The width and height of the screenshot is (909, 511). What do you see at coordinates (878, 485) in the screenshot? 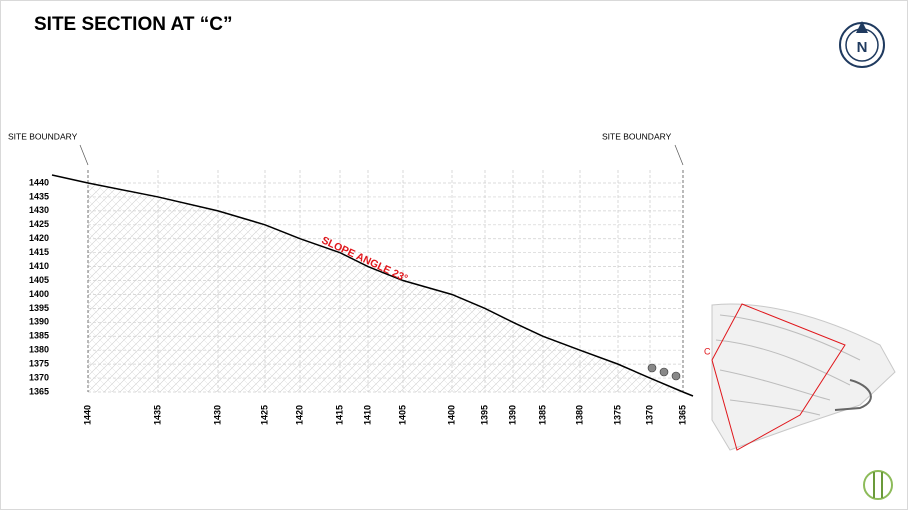
I see `logo` at bounding box center [878, 485].